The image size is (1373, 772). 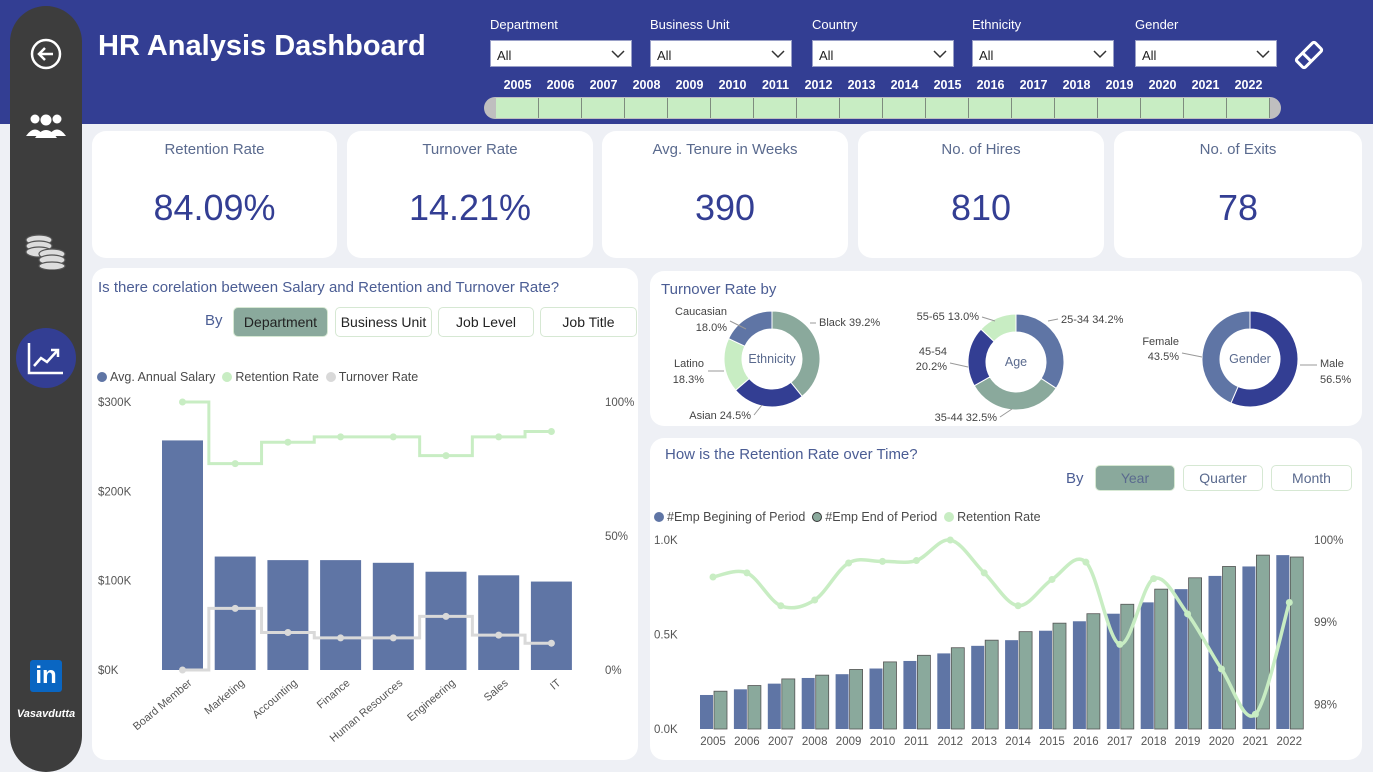 What do you see at coordinates (1188, 742) in the screenshot?
I see `x-tick-label: 2019` at bounding box center [1188, 742].